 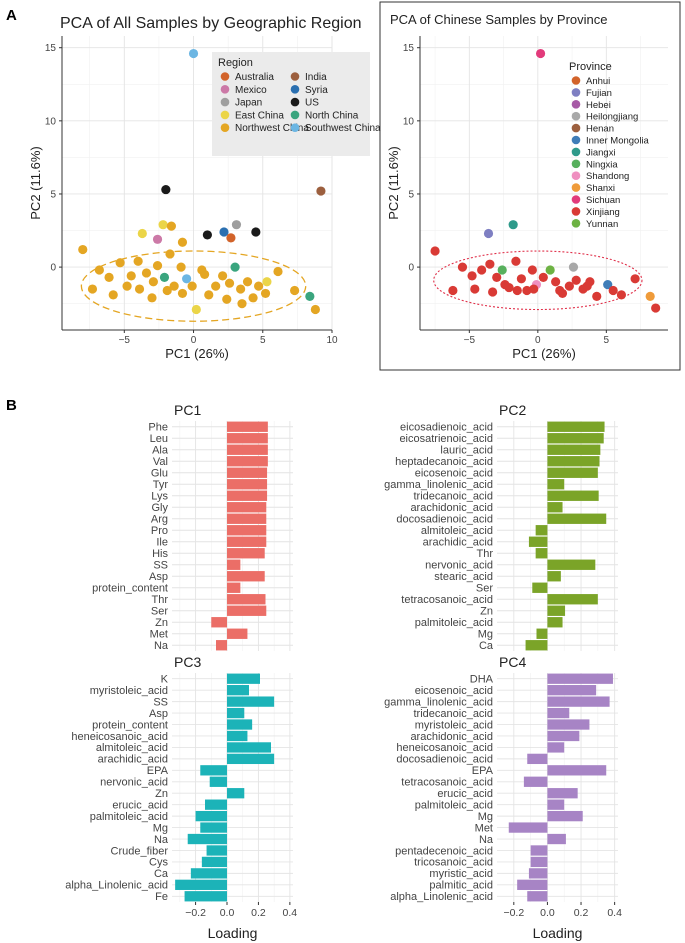 I want to click on legend-label: Mexico, so click(x=251, y=90).